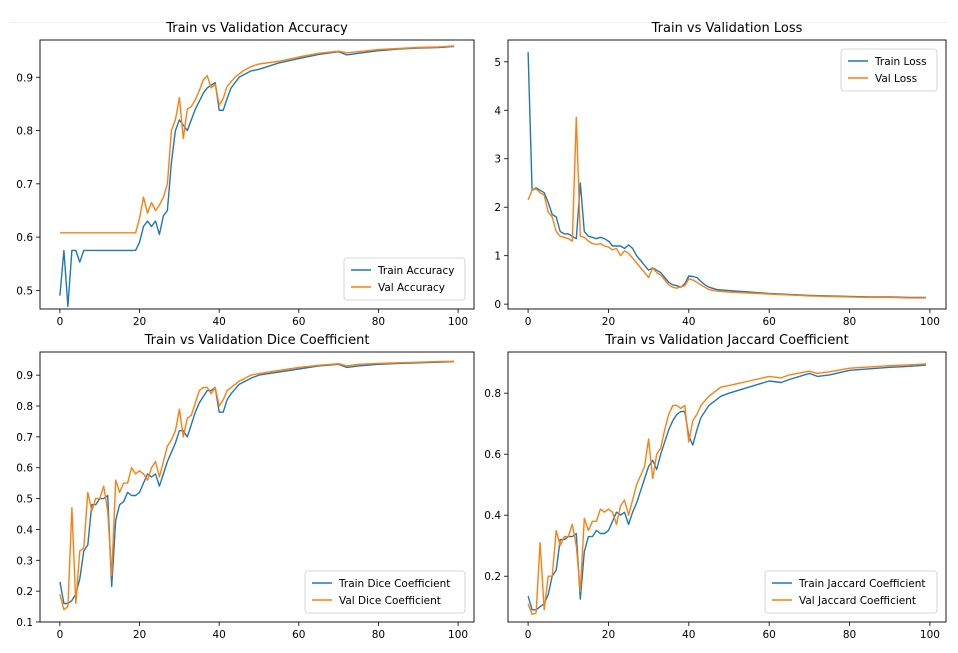  What do you see at coordinates (257, 139) in the screenshot?
I see `series-line-val-accuracy` at bounding box center [257, 139].